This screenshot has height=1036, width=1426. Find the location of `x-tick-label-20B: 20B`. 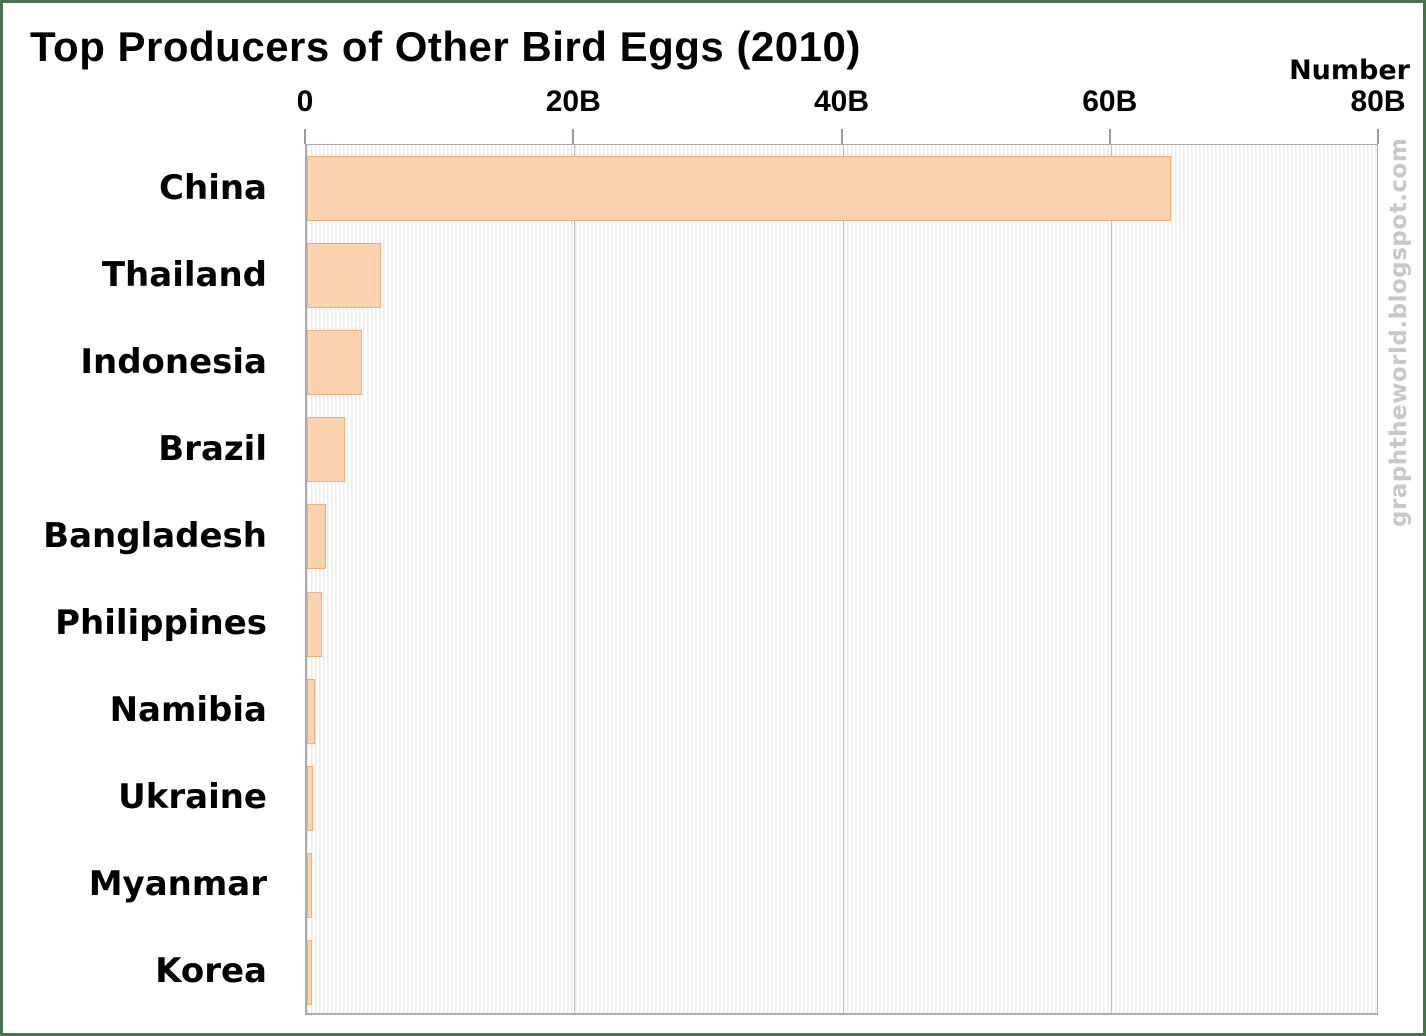

x-tick-label-20B: 20B is located at coordinates (573, 101).